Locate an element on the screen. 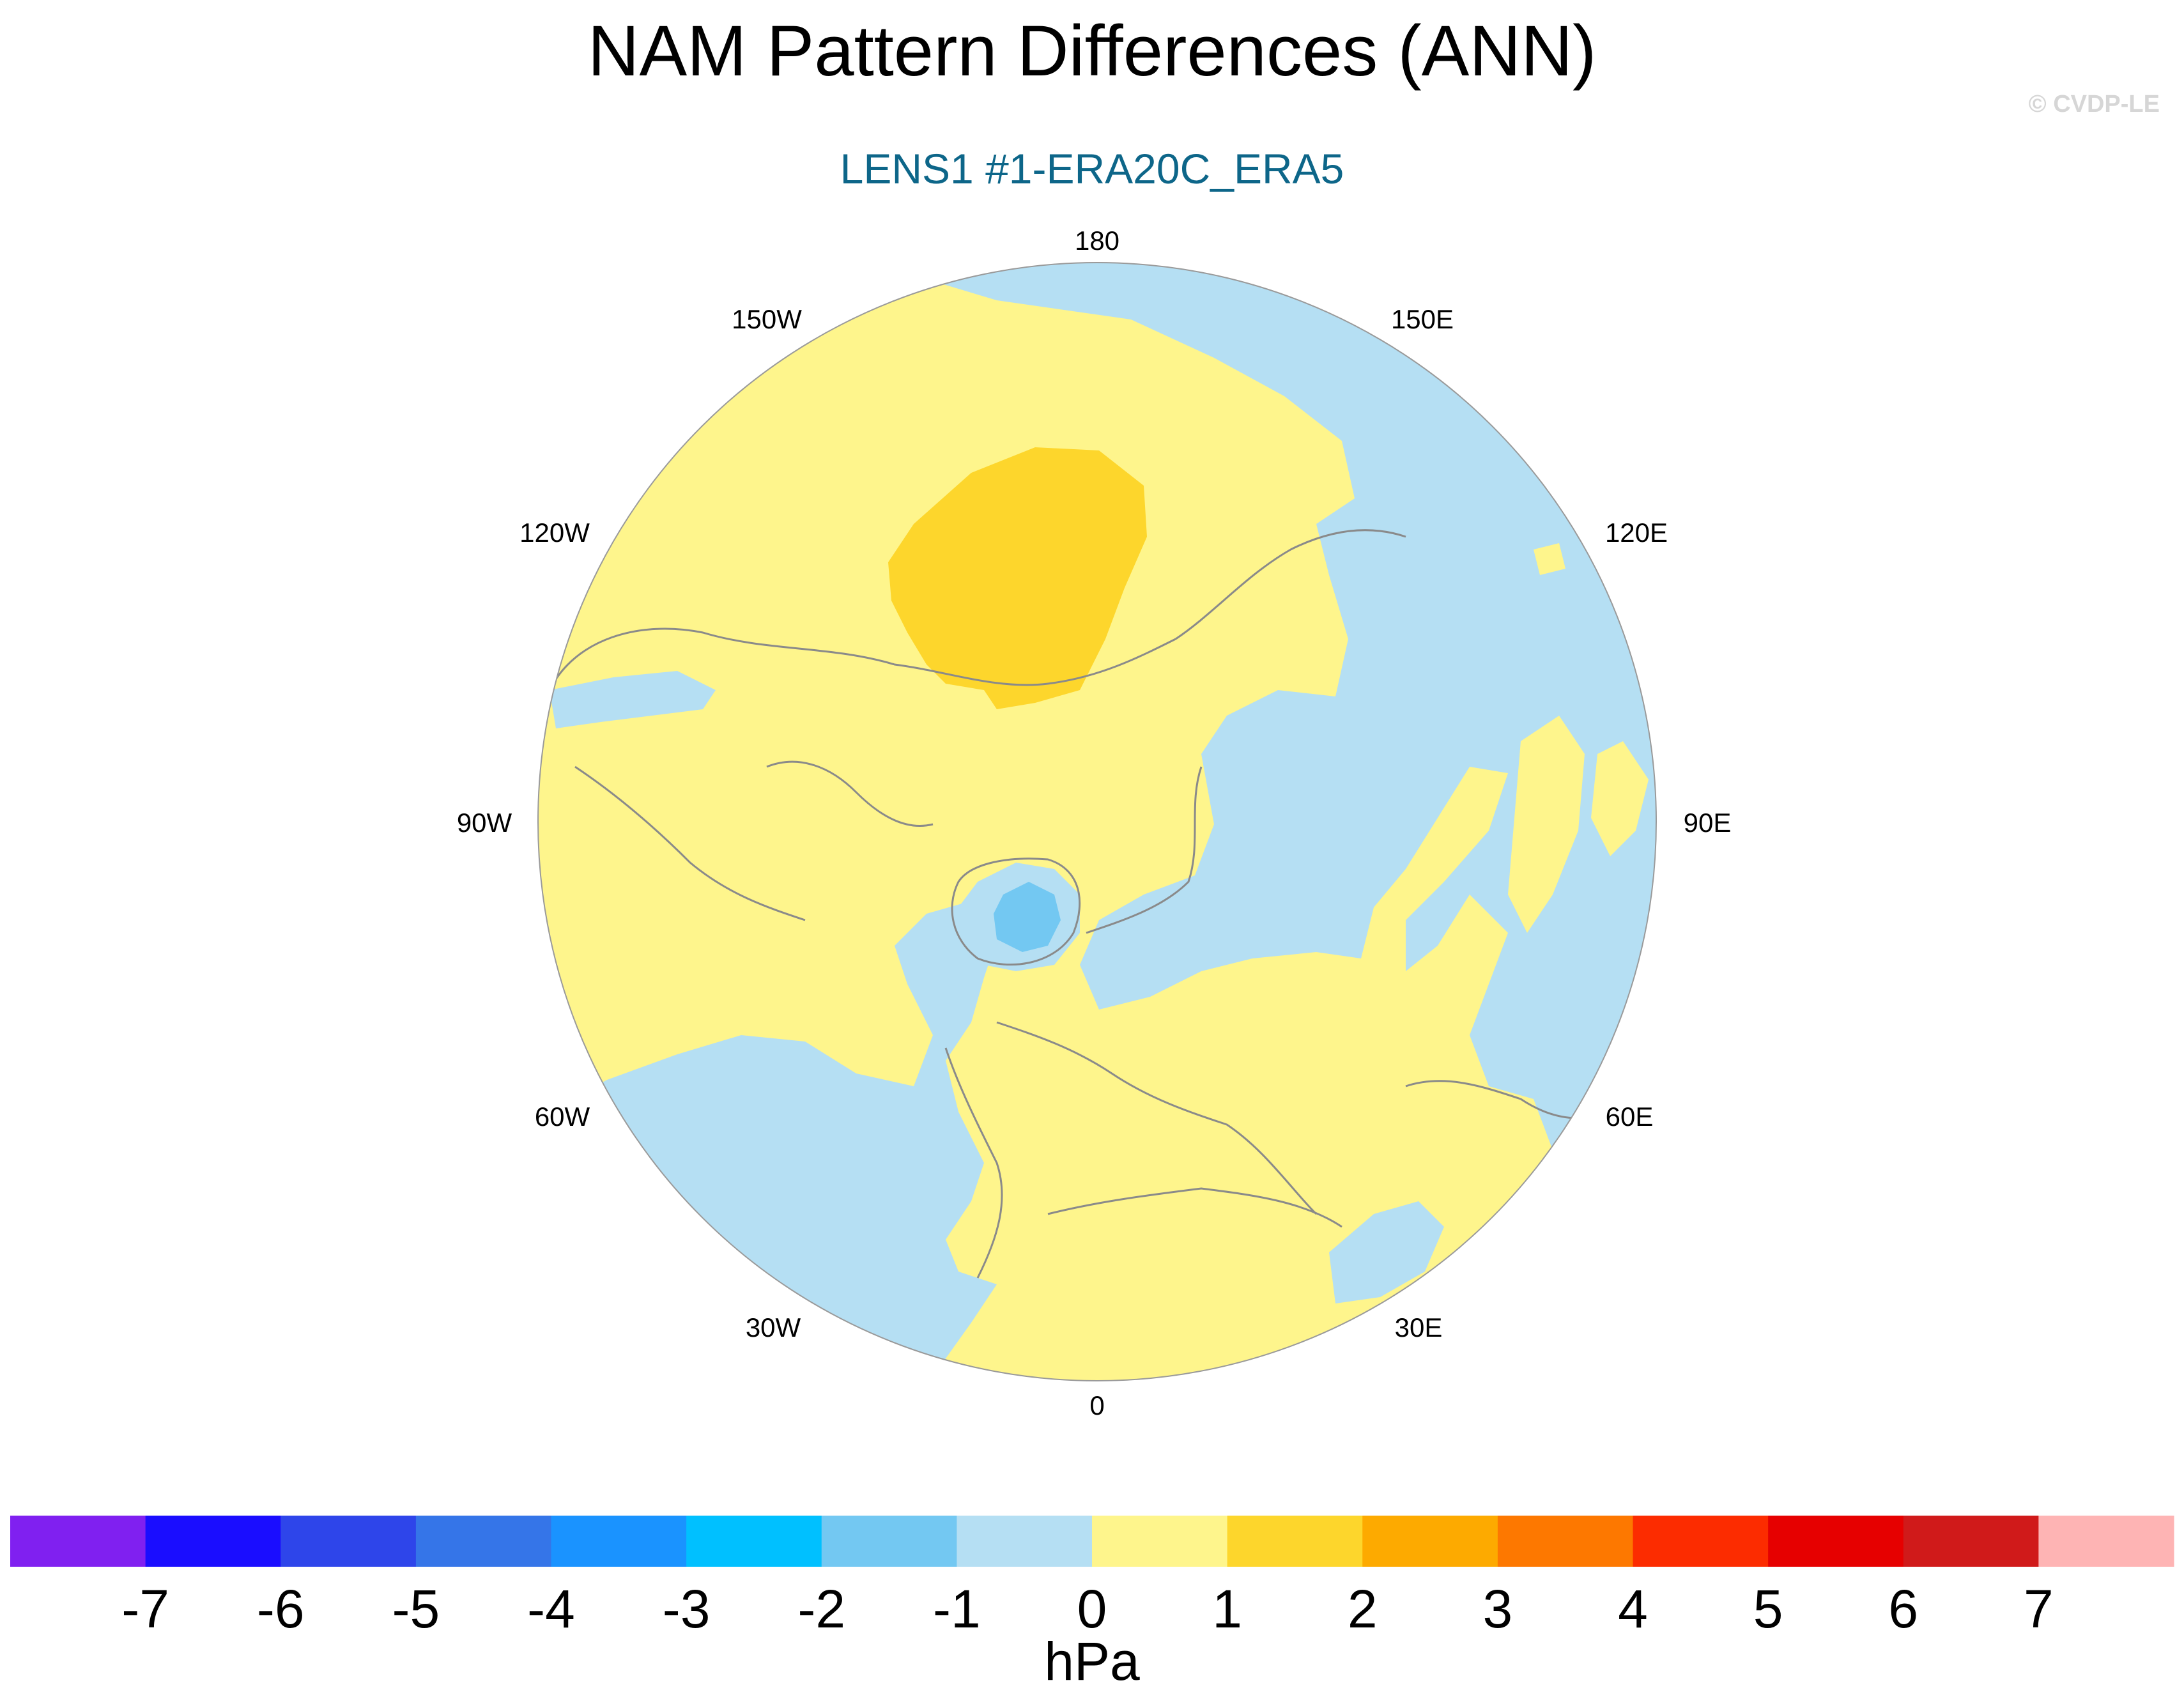 This screenshot has width=2184, height=1699. colorbar-tick-label: -4 is located at coordinates (551, 1609).